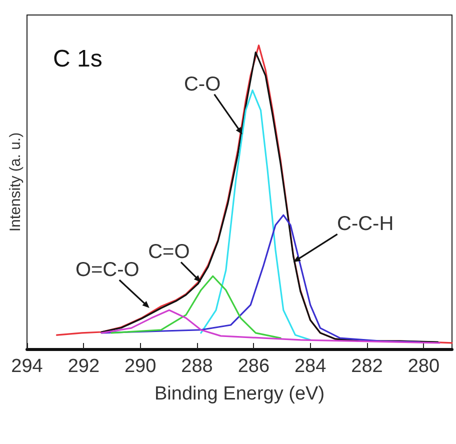  Describe the element at coordinates (197, 366) in the screenshot. I see `x-tick-label: 288` at that location.